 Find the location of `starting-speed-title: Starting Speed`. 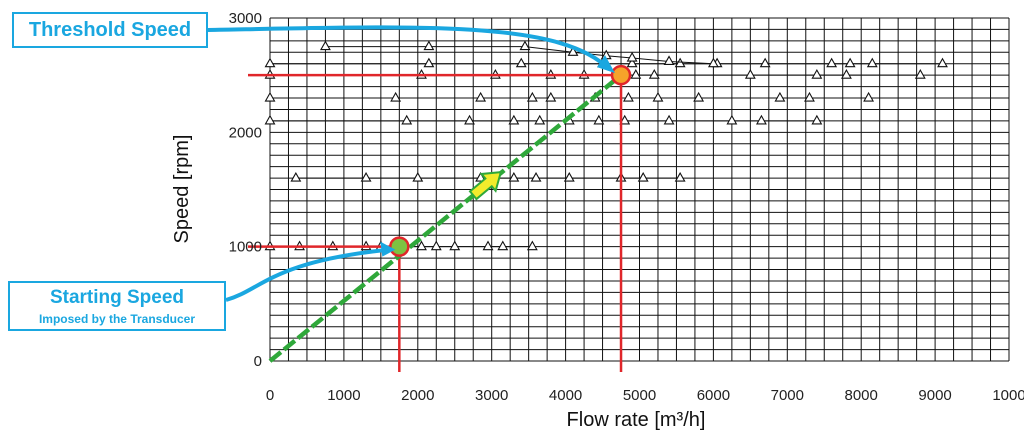

starting-speed-title: Starting Speed is located at coordinates (117, 297).